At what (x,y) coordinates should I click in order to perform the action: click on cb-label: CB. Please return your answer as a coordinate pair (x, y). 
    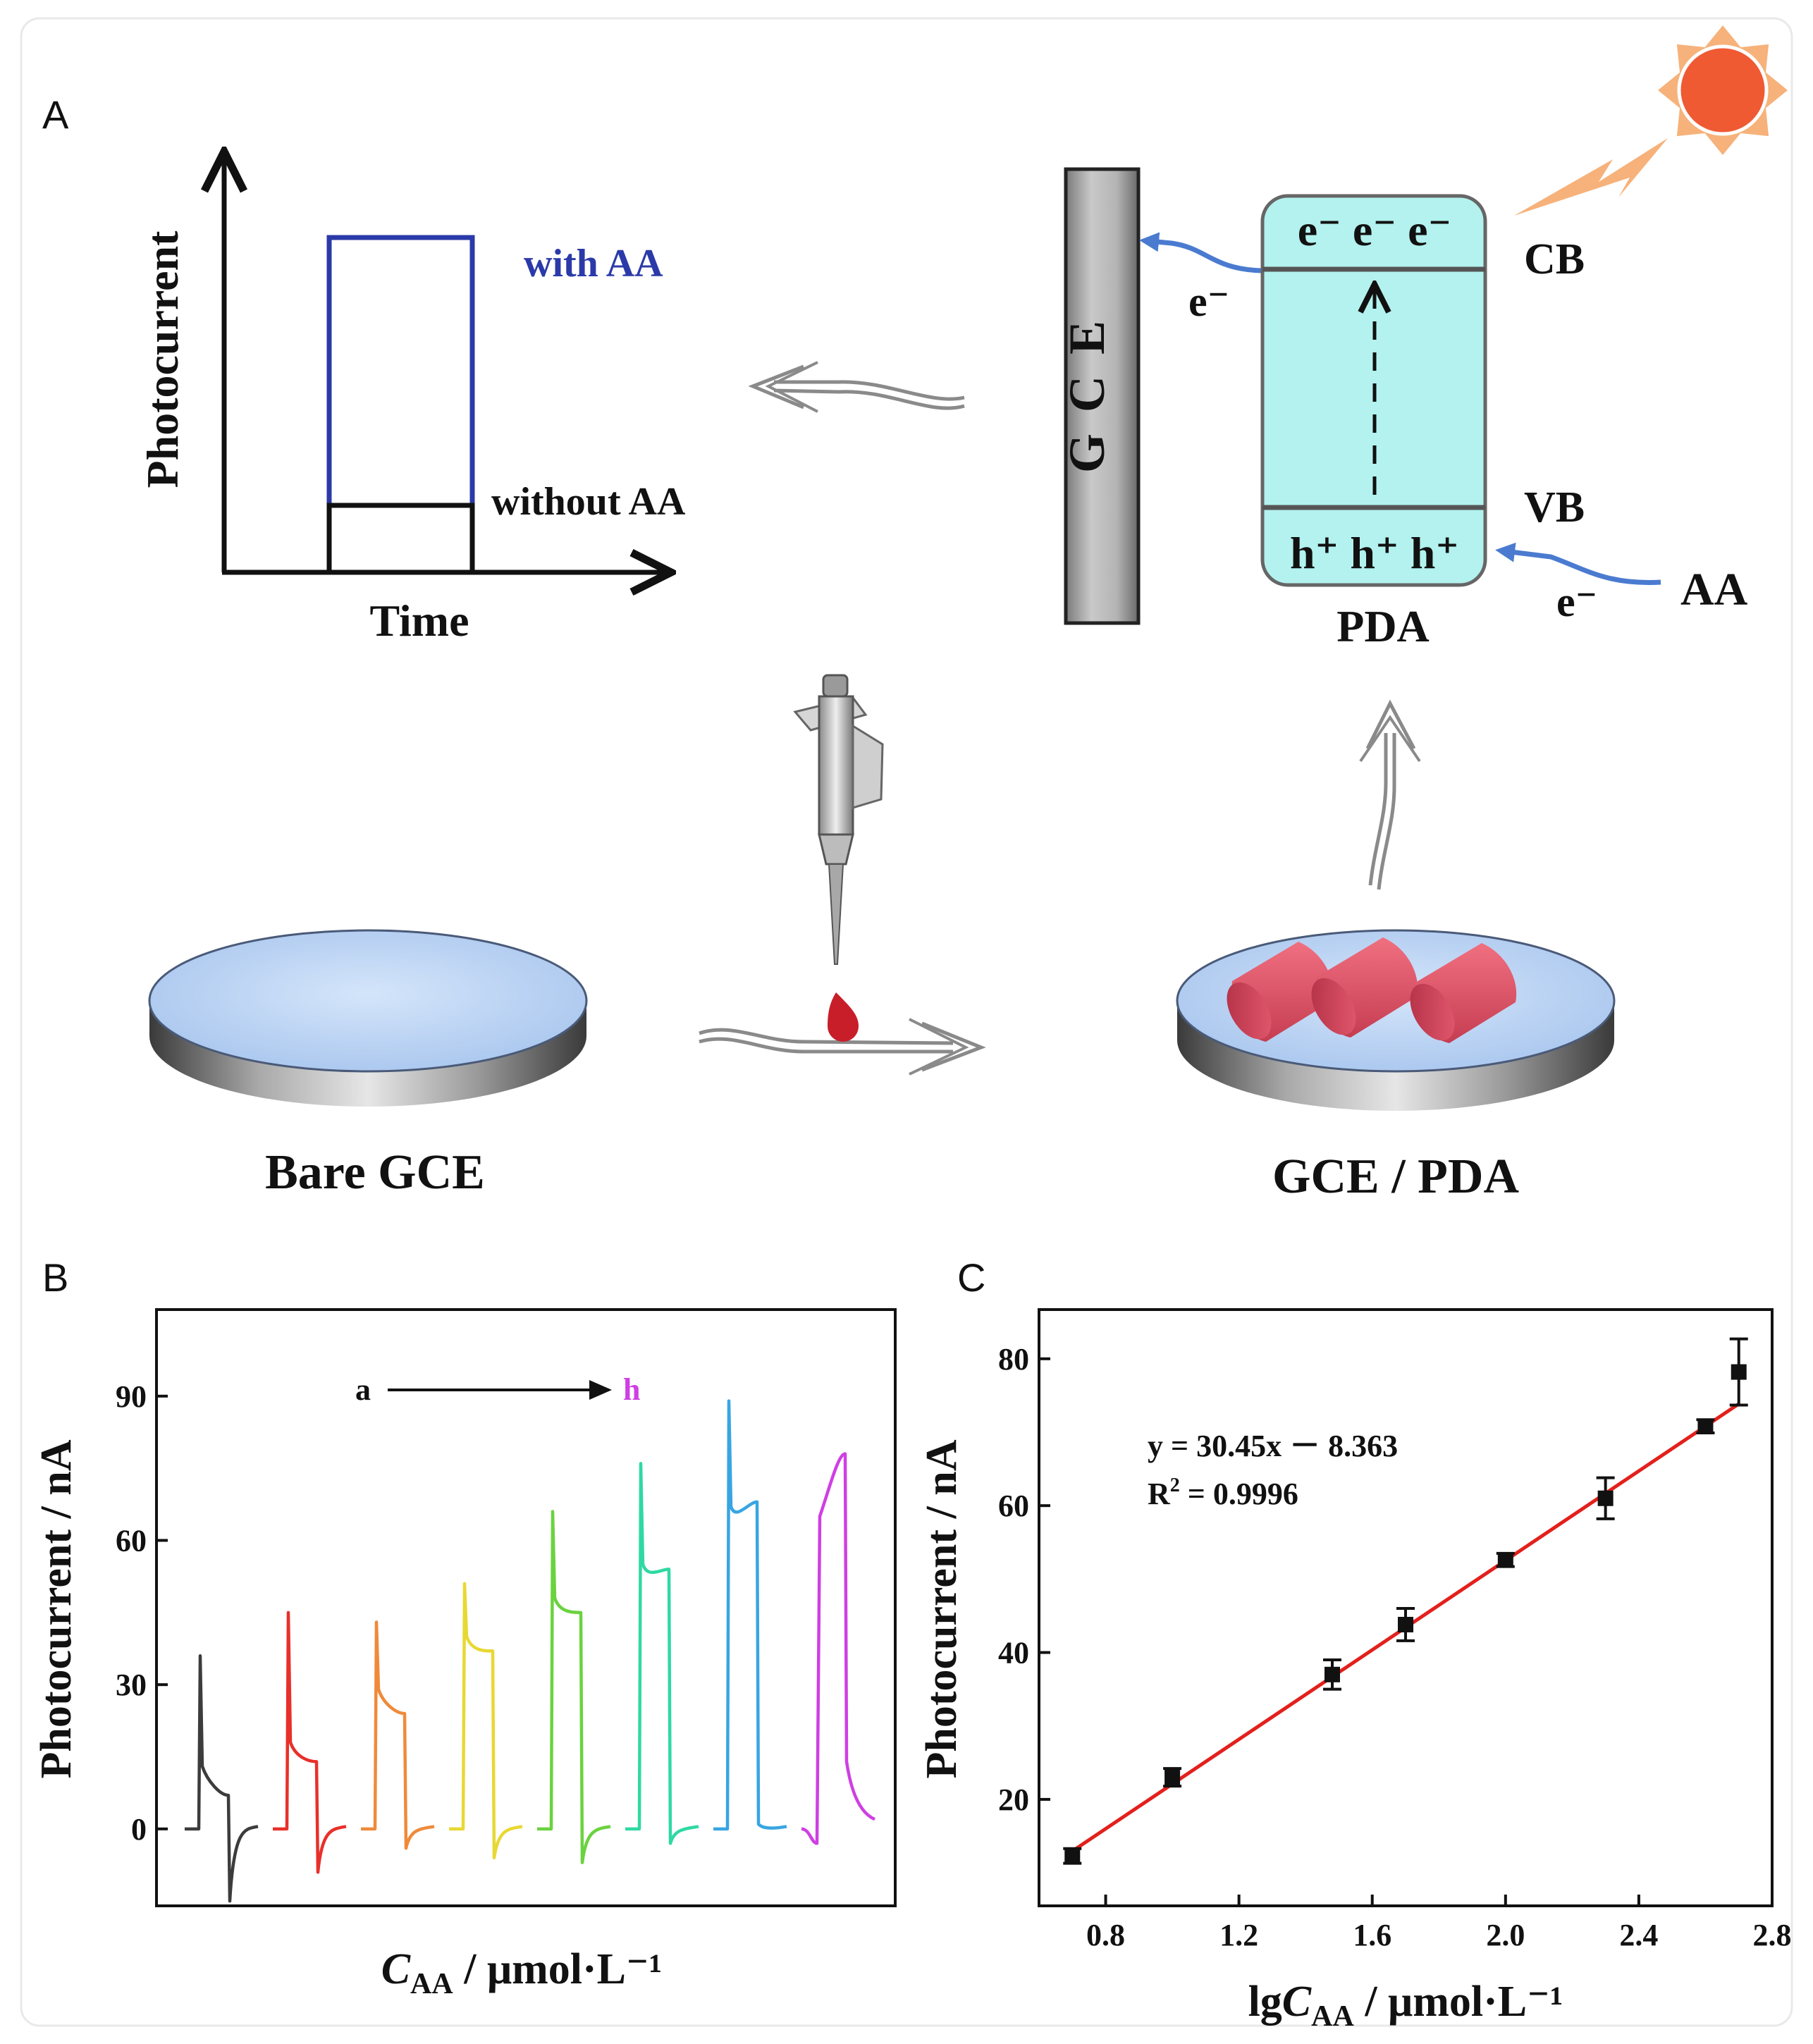
    Looking at the image, I should click on (1554, 259).